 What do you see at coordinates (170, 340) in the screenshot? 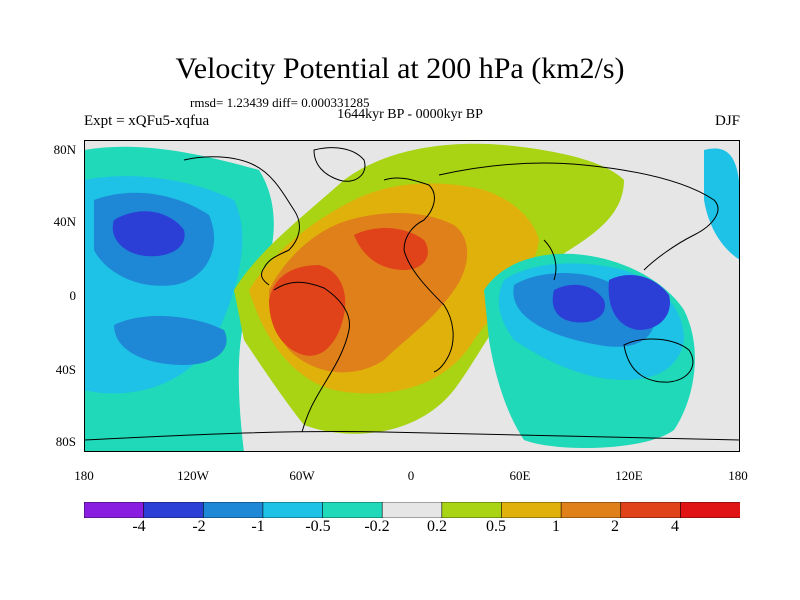
I see `field-south-pacific` at bounding box center [170, 340].